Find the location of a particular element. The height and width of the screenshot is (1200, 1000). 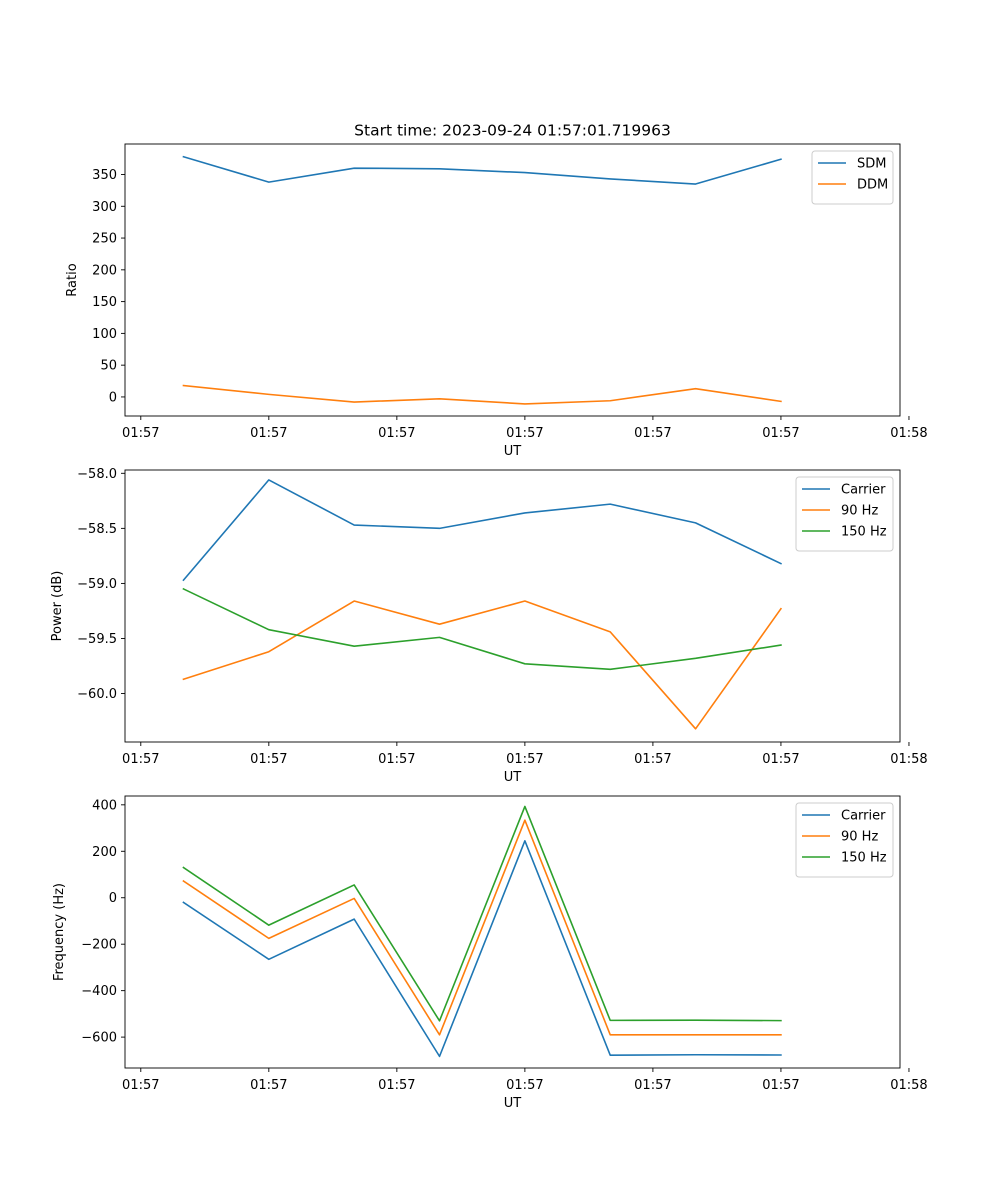

chart-title: Start time: 2023-09-24 01:57:01.719963 is located at coordinates (512, 131).